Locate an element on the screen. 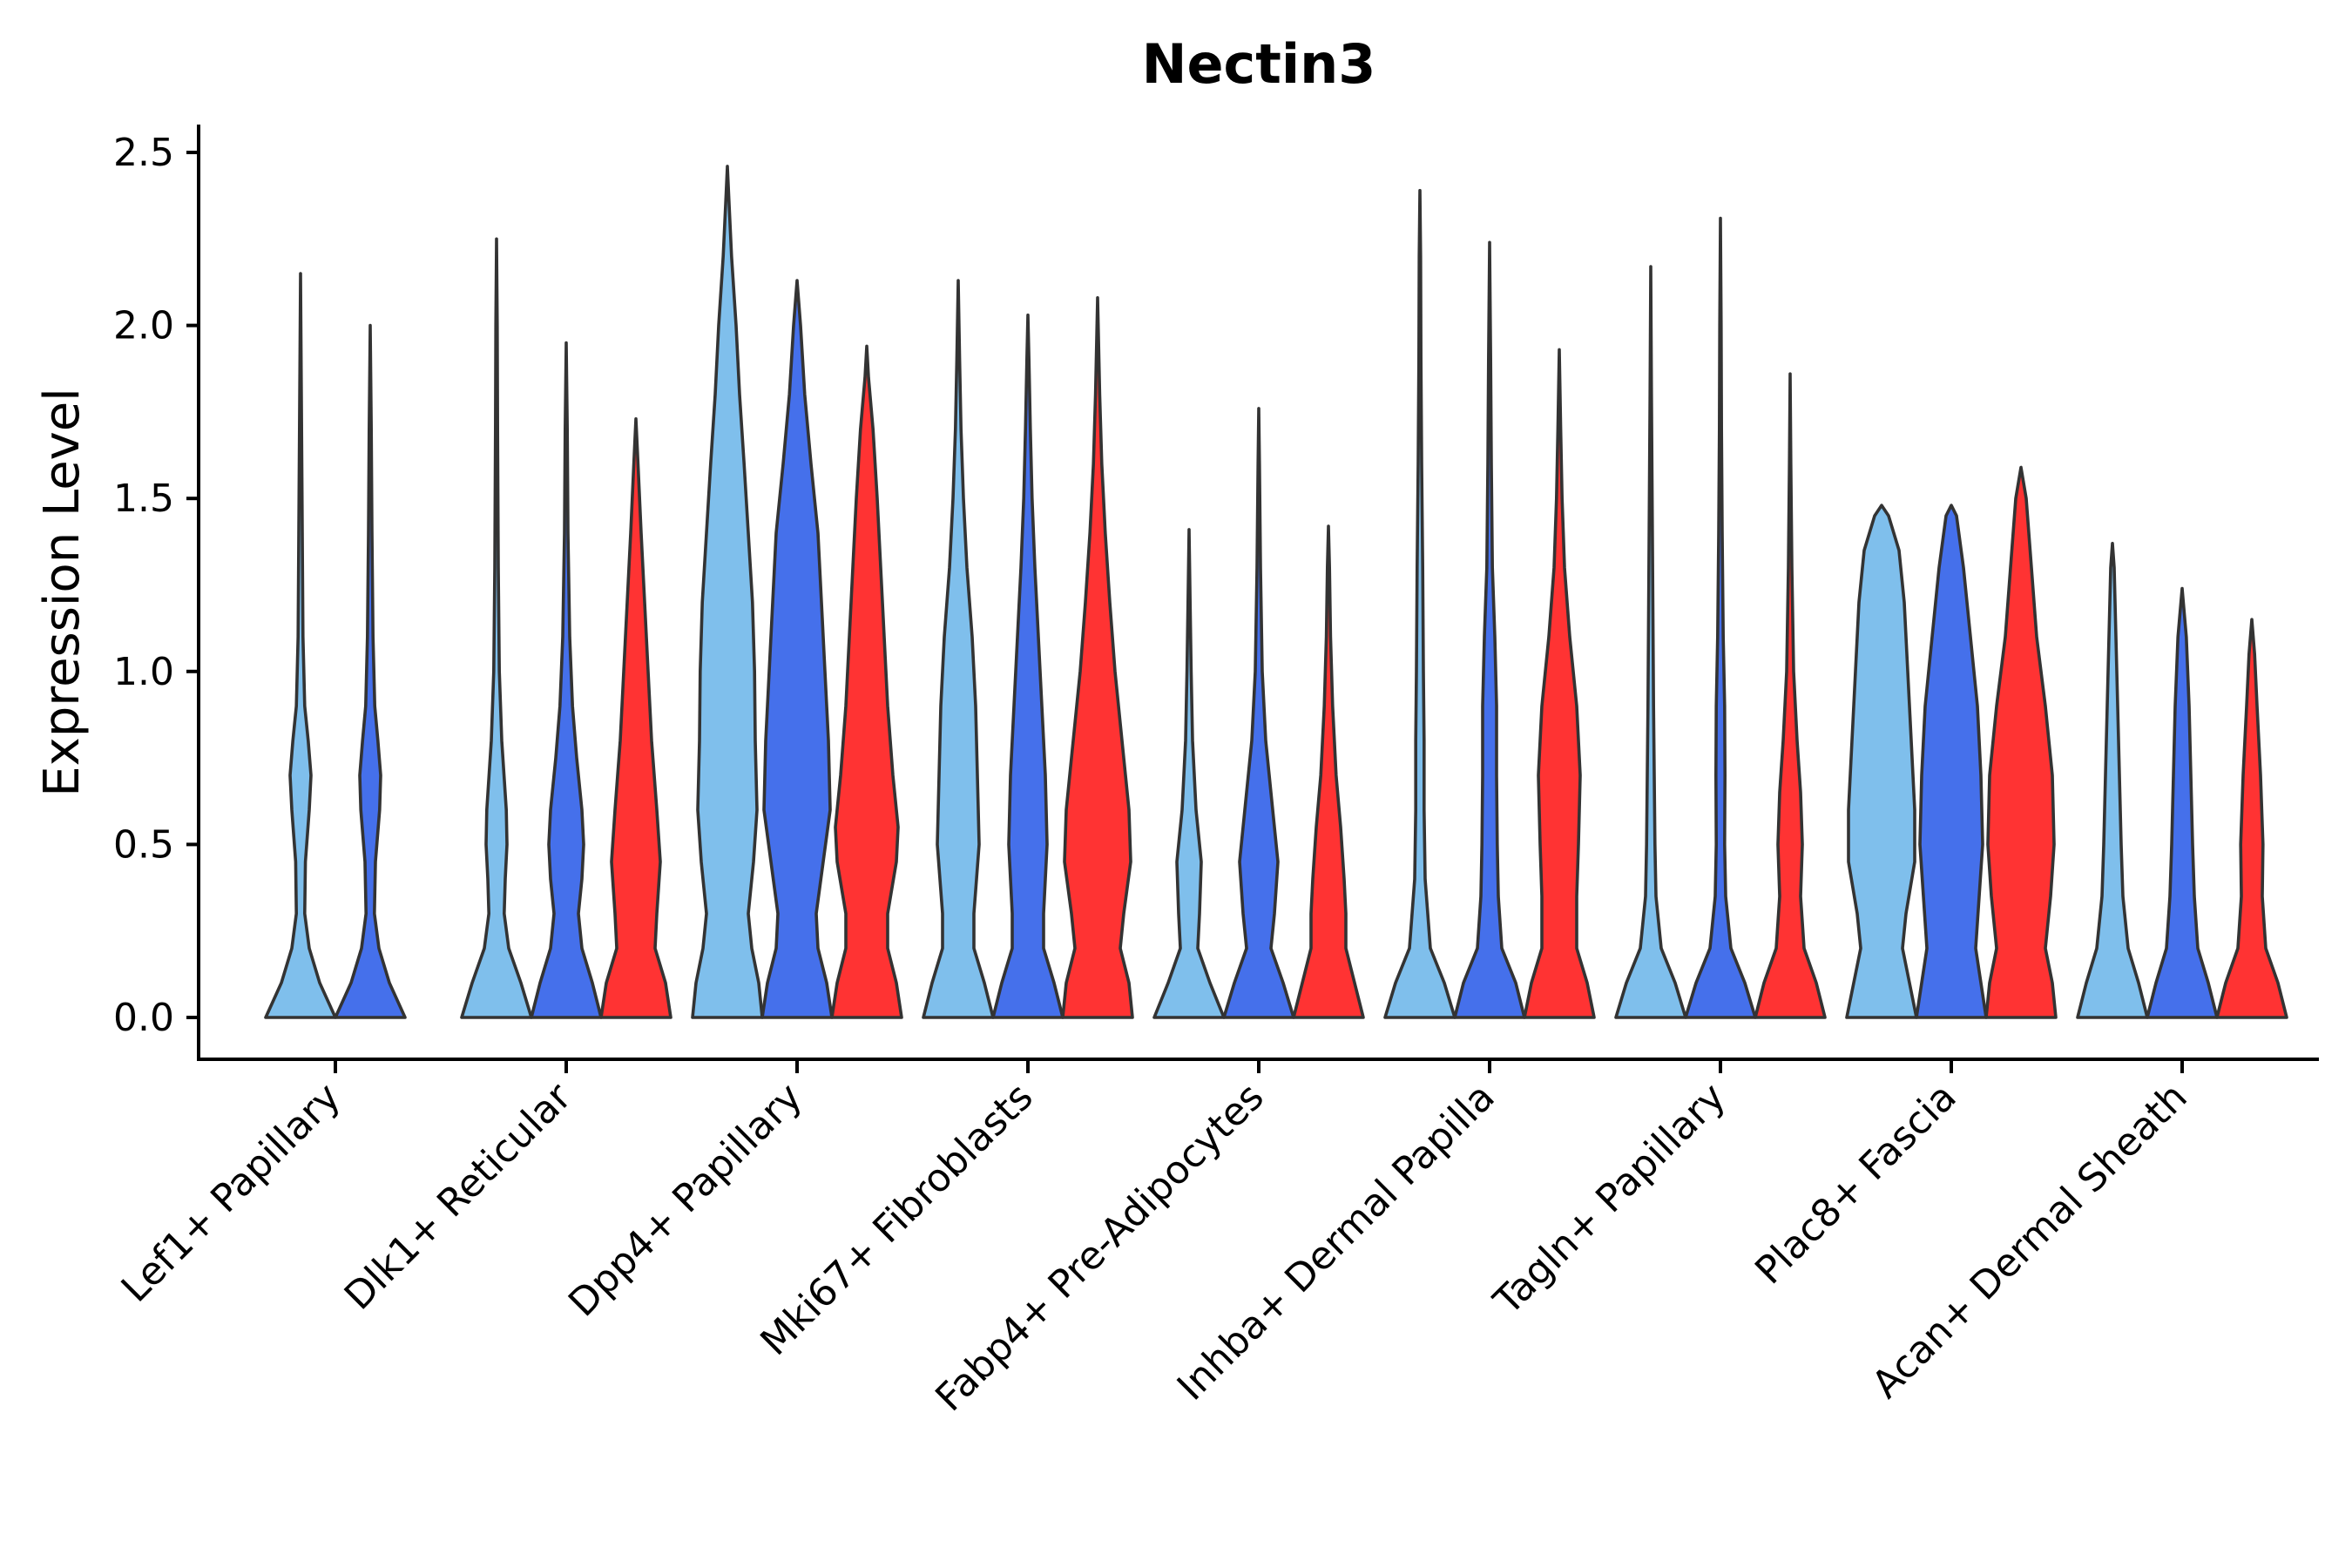 This screenshot has height=1568, width=2352. y-tick-label: 0.5 is located at coordinates (143, 844).